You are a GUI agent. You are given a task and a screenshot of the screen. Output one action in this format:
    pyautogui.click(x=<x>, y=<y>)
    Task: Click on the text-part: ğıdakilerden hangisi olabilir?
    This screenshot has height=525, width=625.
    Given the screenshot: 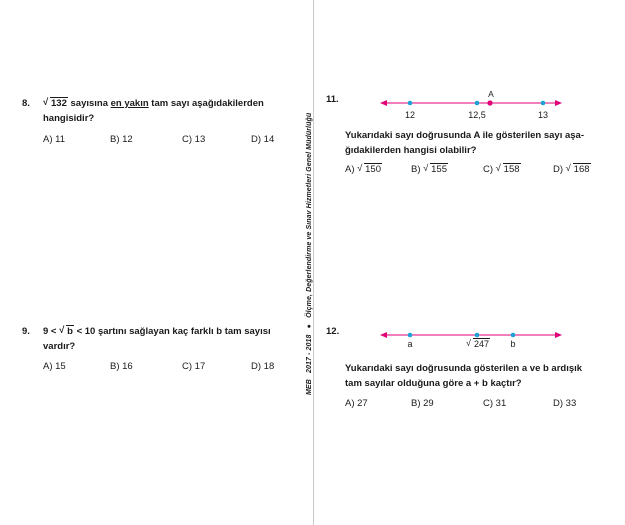 What is the action you would take?
    pyautogui.click(x=411, y=150)
    